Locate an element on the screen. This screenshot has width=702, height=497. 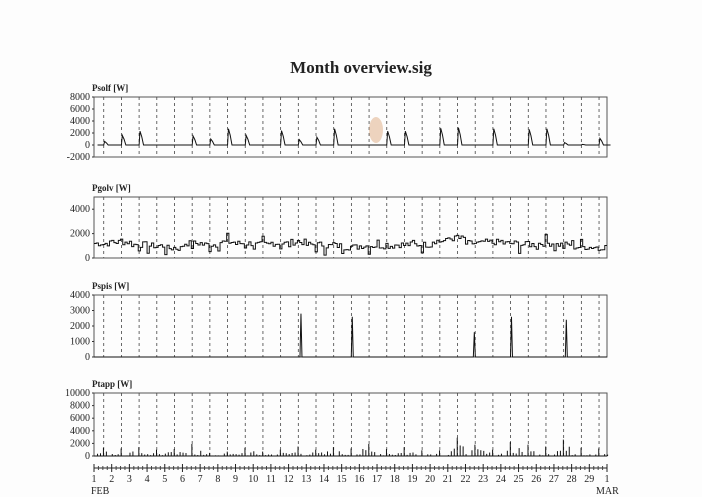
x-tick-label: 15 is located at coordinates (342, 479).